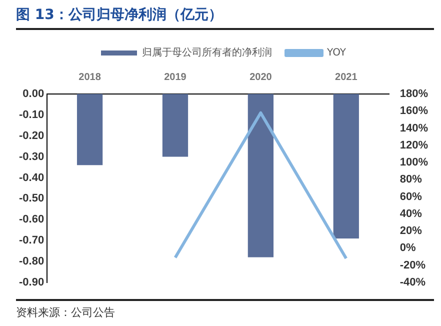 This screenshot has height=326, width=441. I want to click on y2-tick-label: 180%, so click(414, 94).